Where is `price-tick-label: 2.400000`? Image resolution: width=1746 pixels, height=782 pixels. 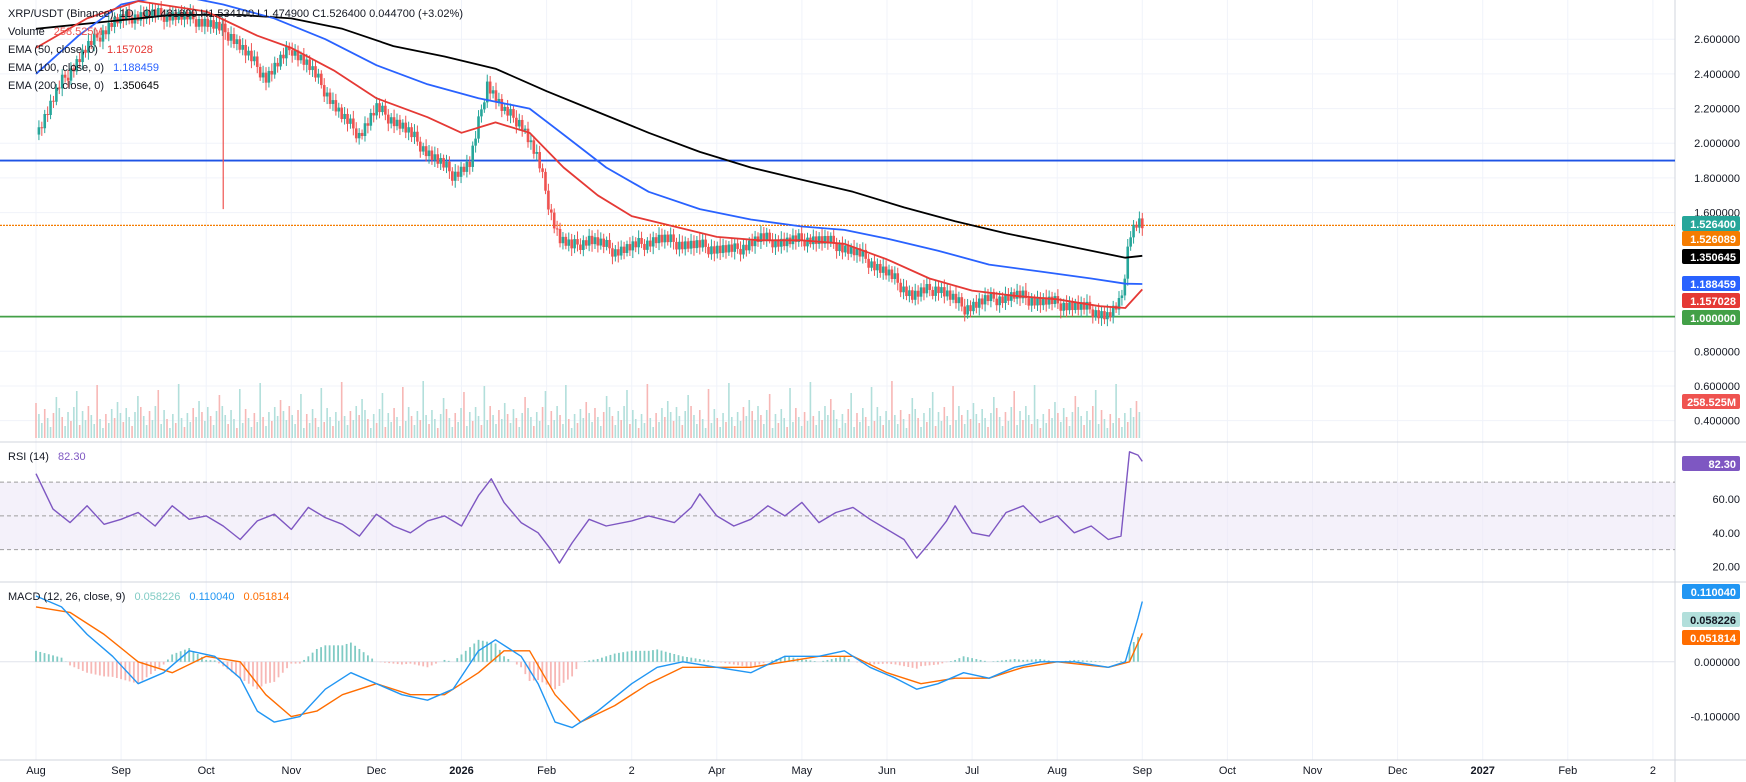 price-tick-label: 2.400000 is located at coordinates (1717, 75).